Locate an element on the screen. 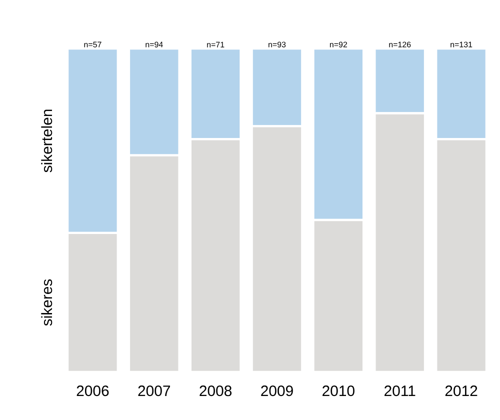  text: sikertelen is located at coordinates (46, 141).